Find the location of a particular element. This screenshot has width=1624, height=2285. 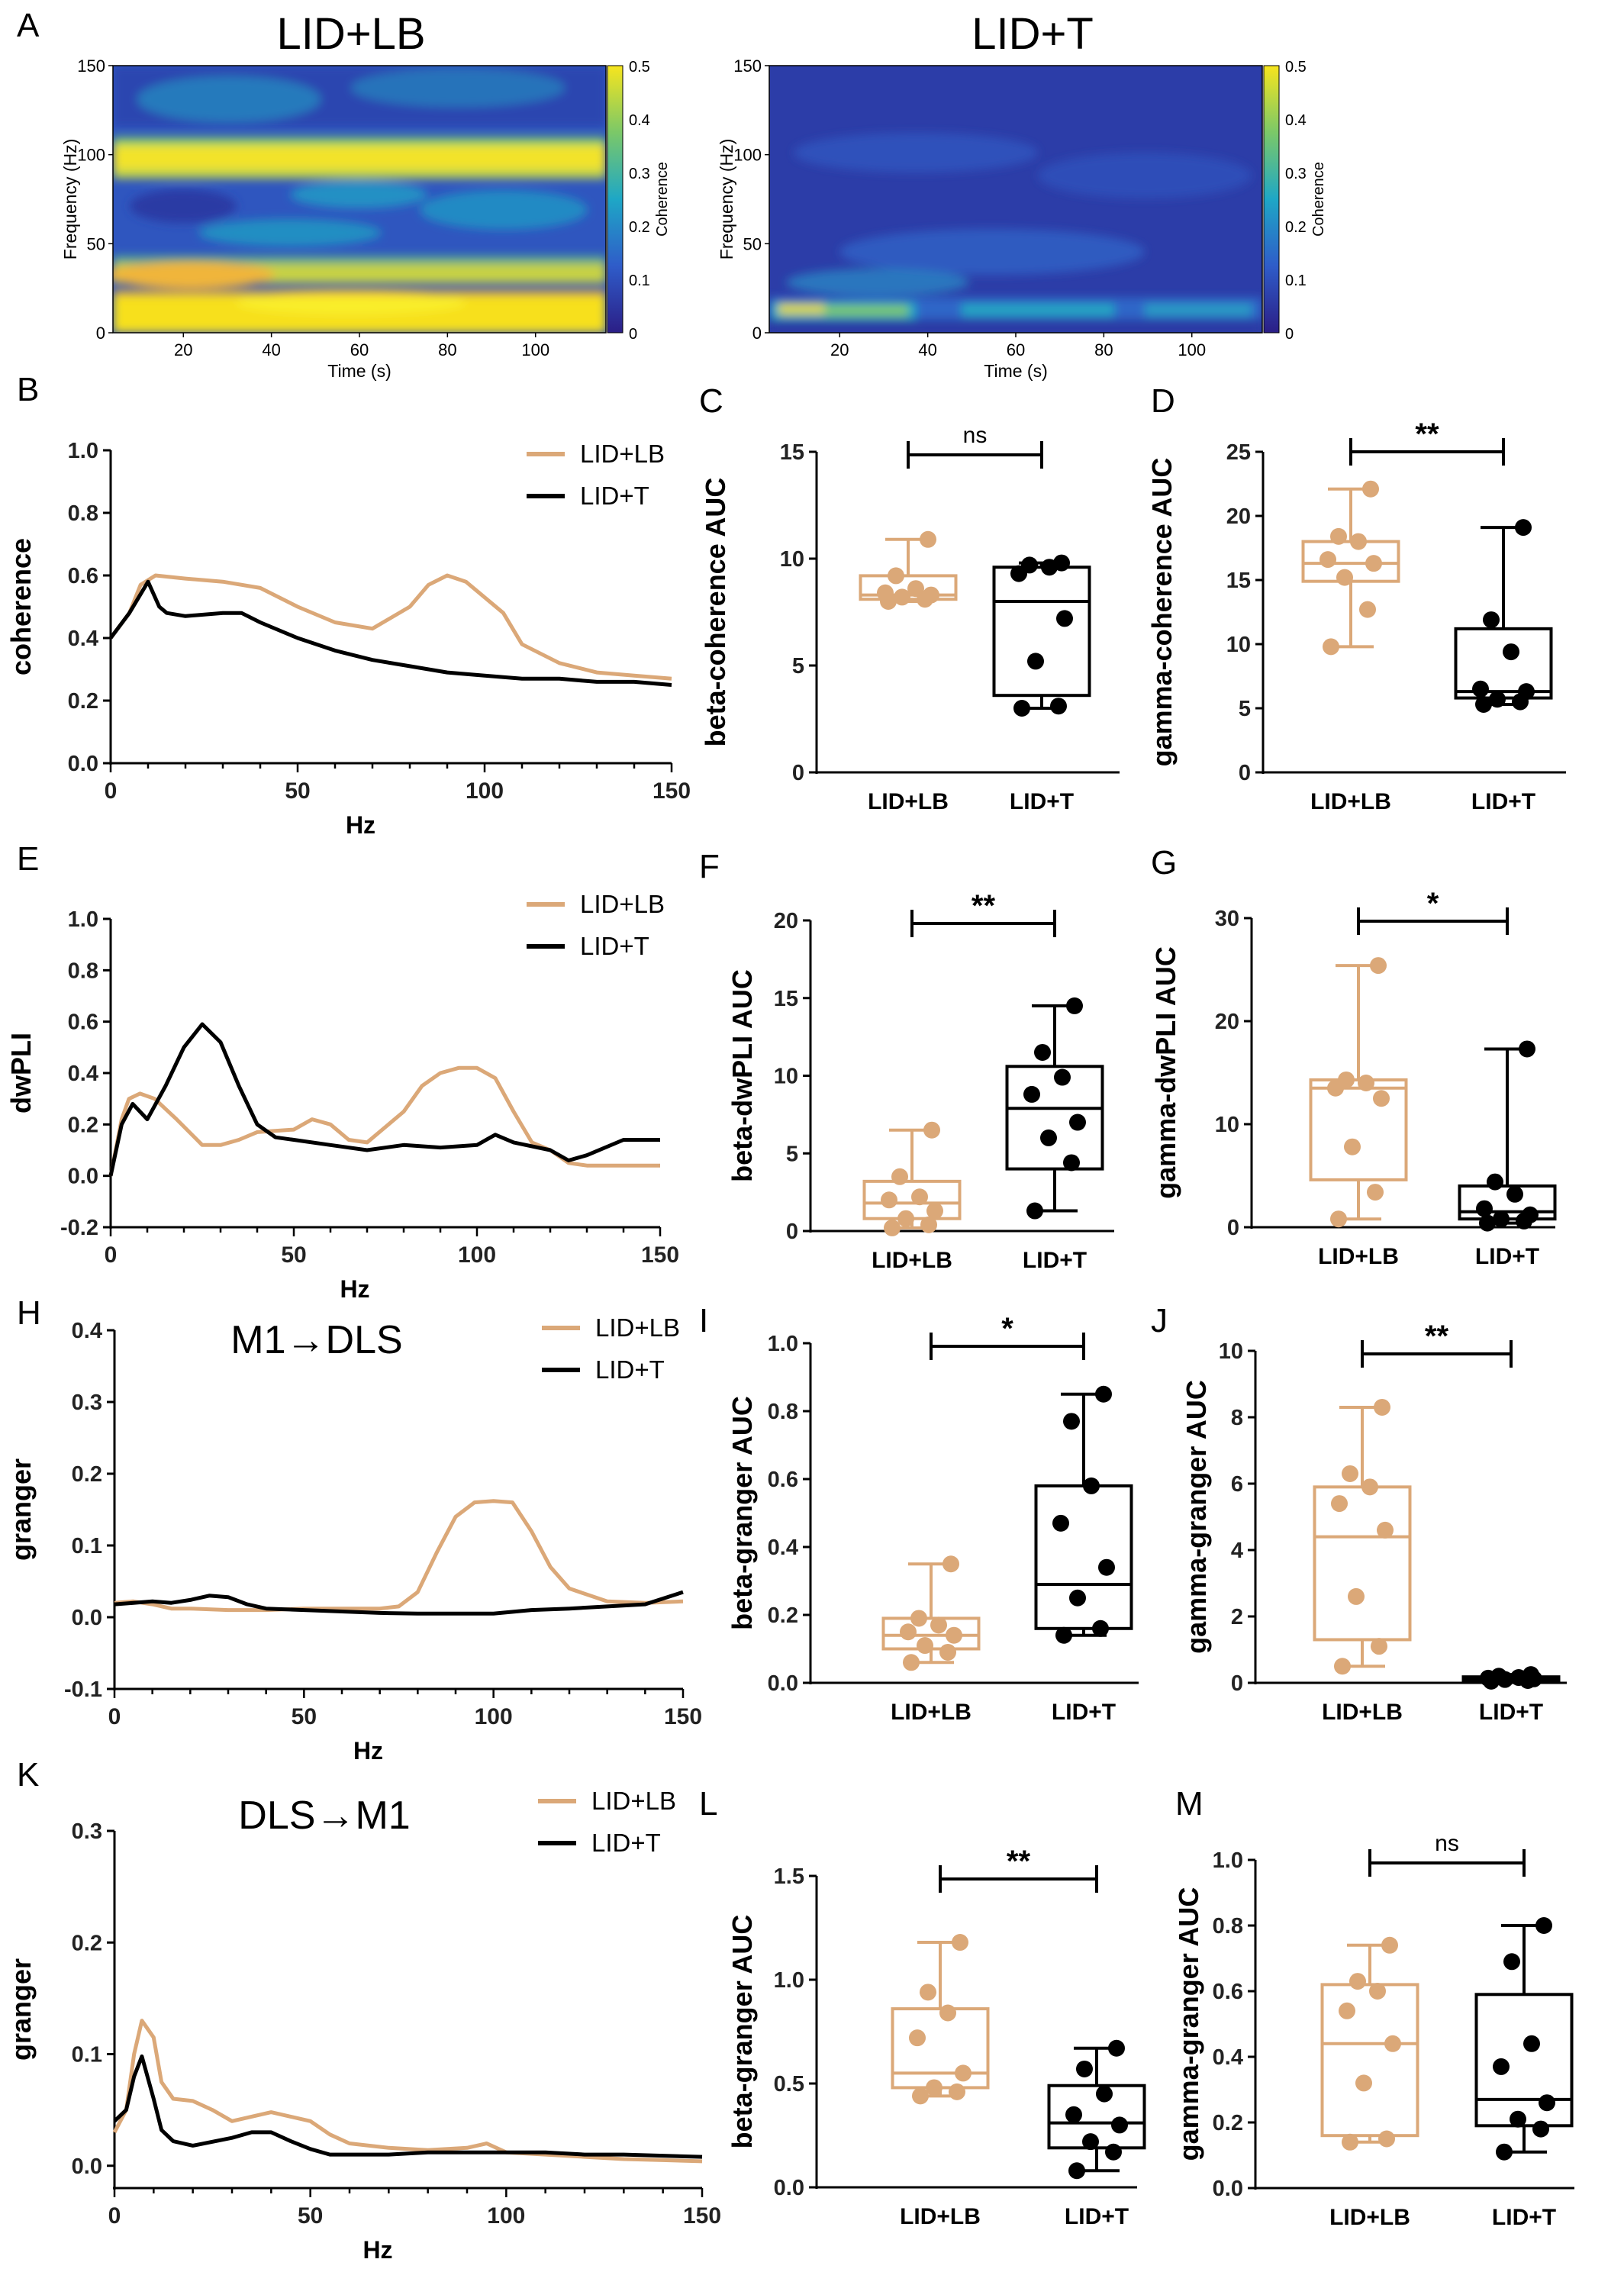

legend-label: LID+T is located at coordinates (630, 1369).